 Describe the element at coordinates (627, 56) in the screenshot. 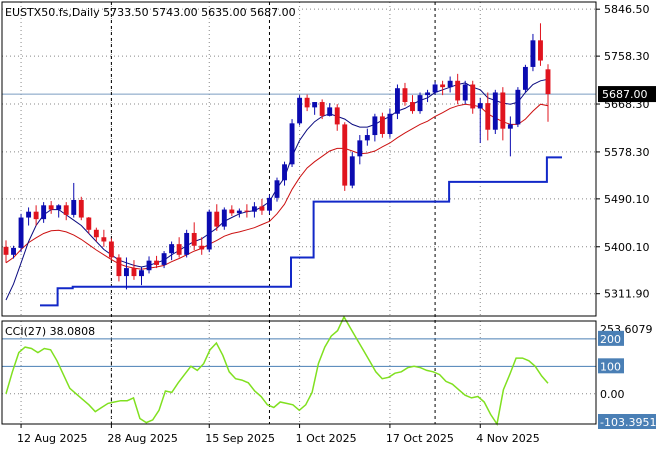

I see `price-tick-label: 5758.30` at that location.